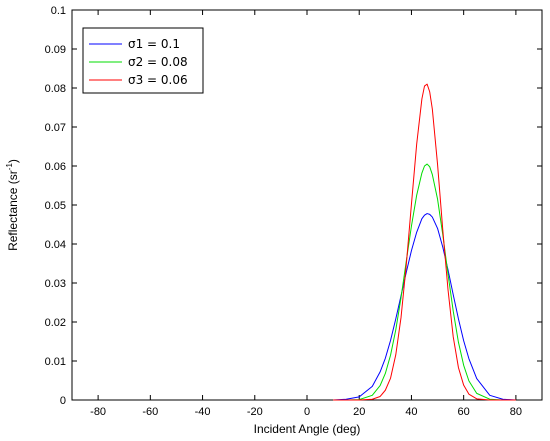 This screenshot has height=441, width=550. I want to click on y-tick-label: 0.03, so click(55, 284).